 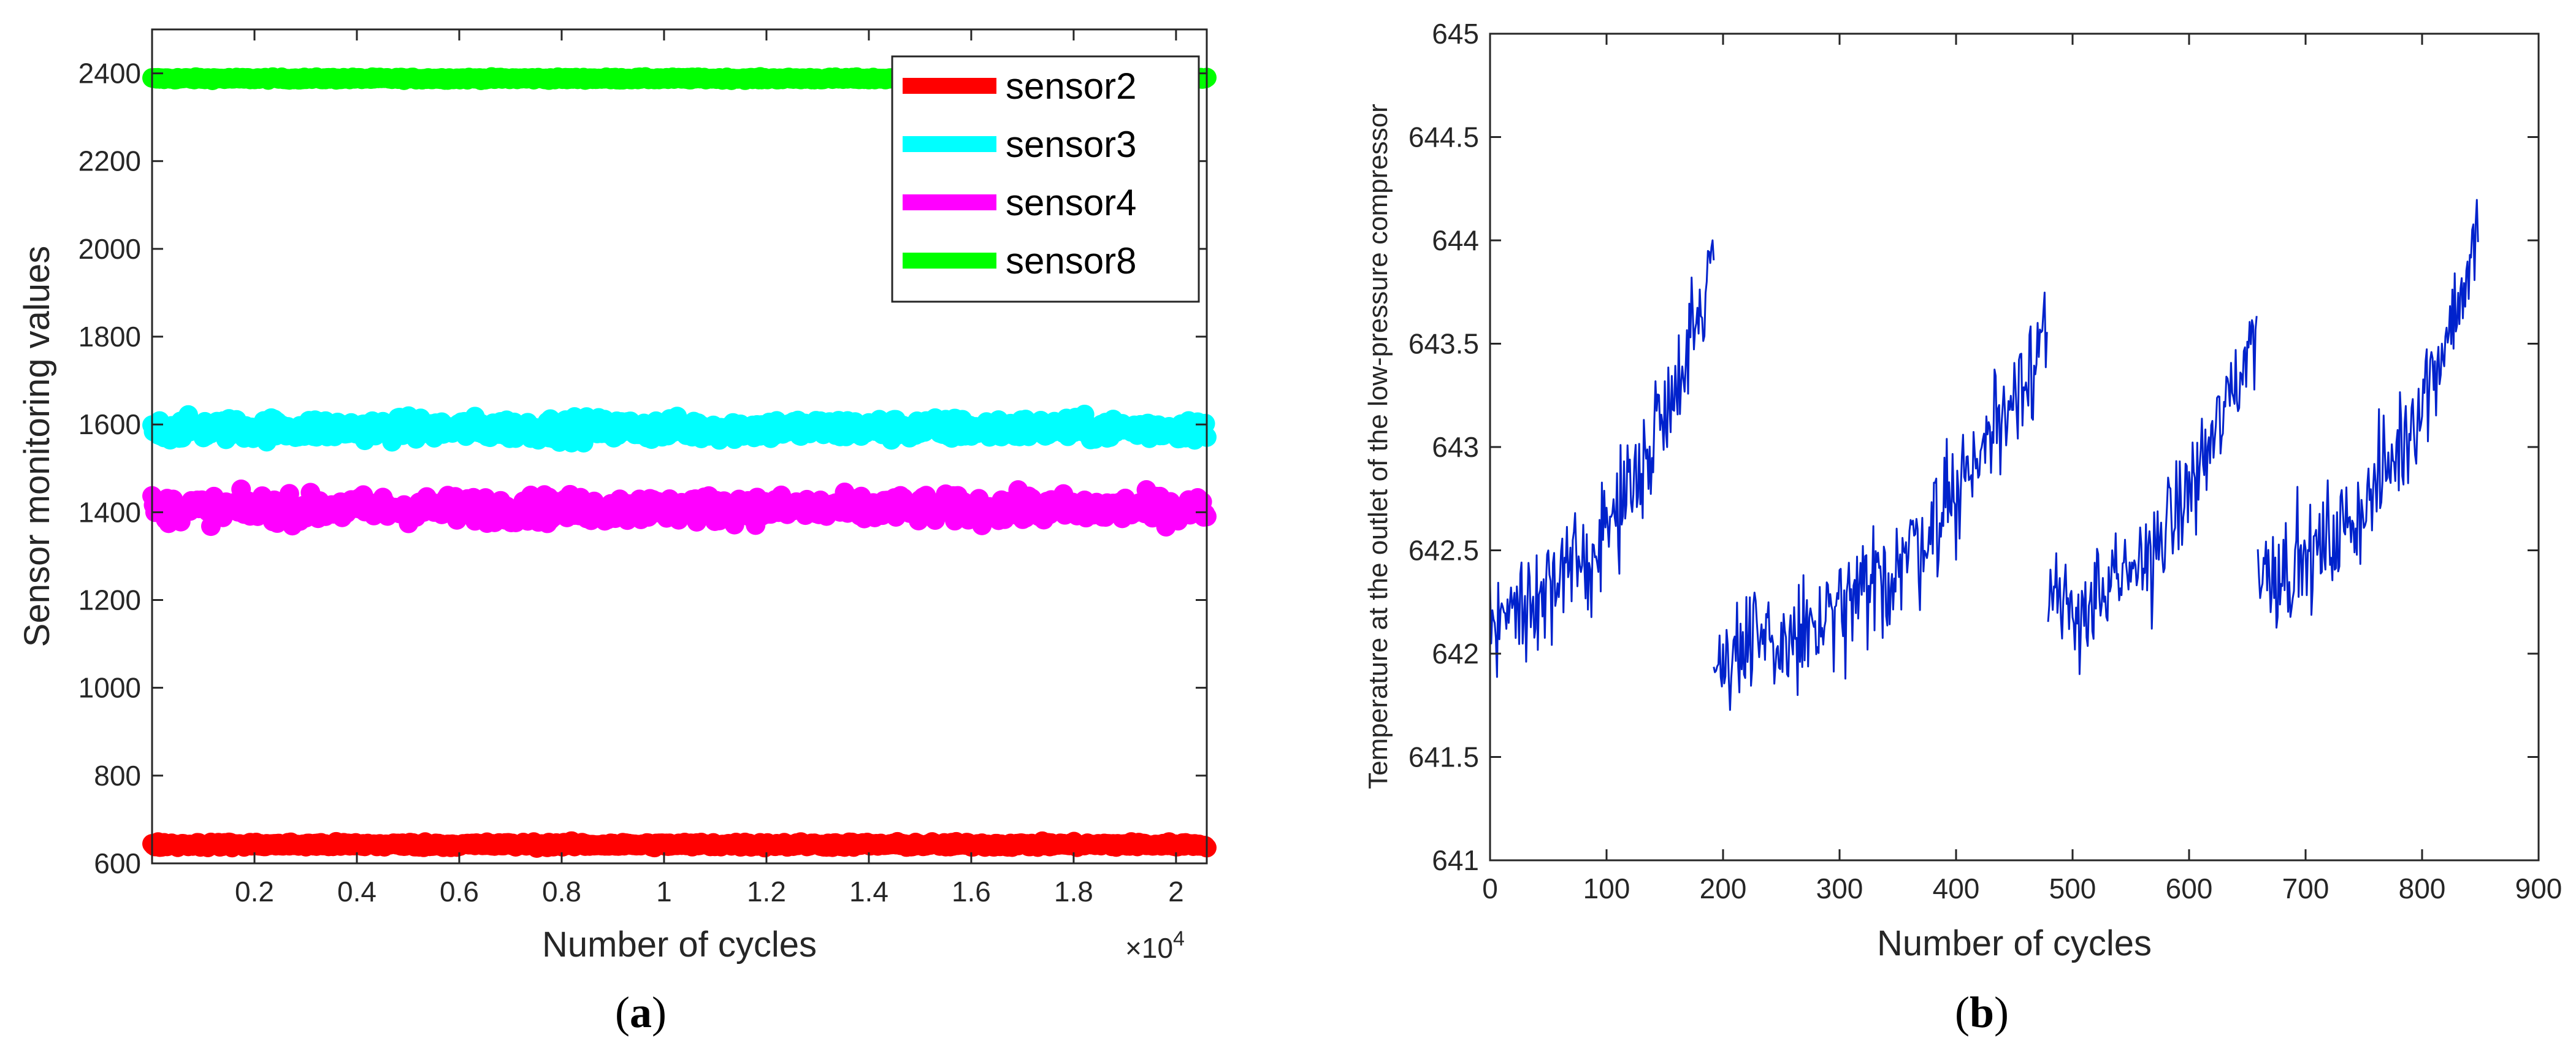 I want to click on panel-a-x-tick-label: 1.2, so click(x=766, y=892).